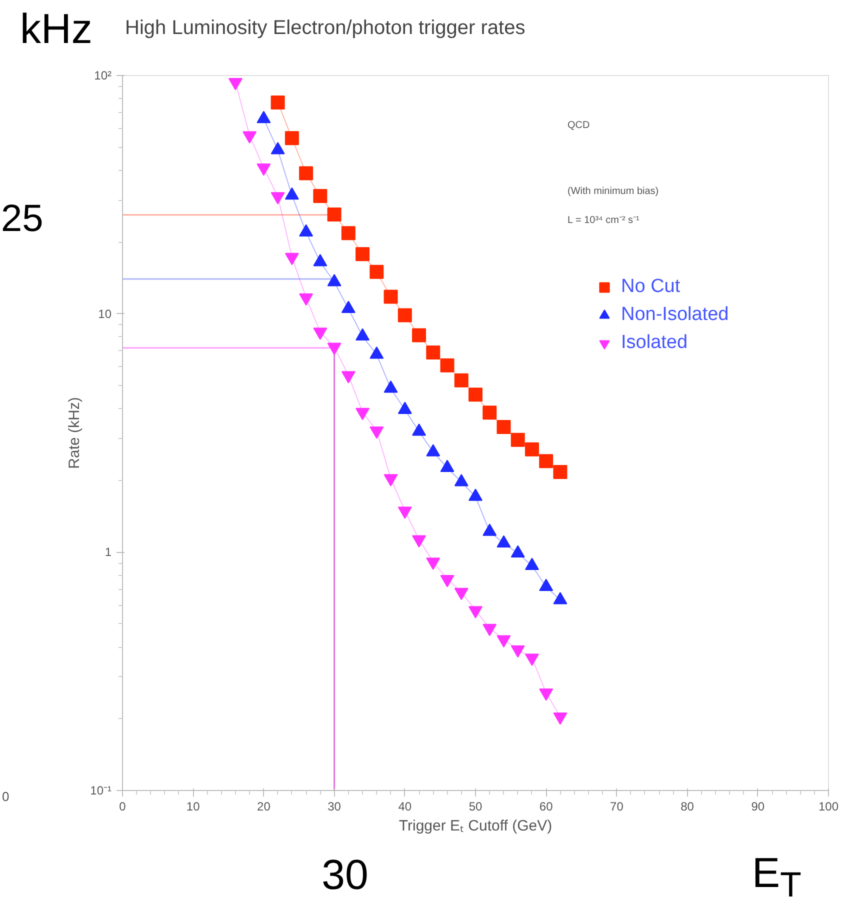 This screenshot has width=866, height=911. Describe the element at coordinates (193, 807) in the screenshot. I see `x-tick-label: 10` at that location.